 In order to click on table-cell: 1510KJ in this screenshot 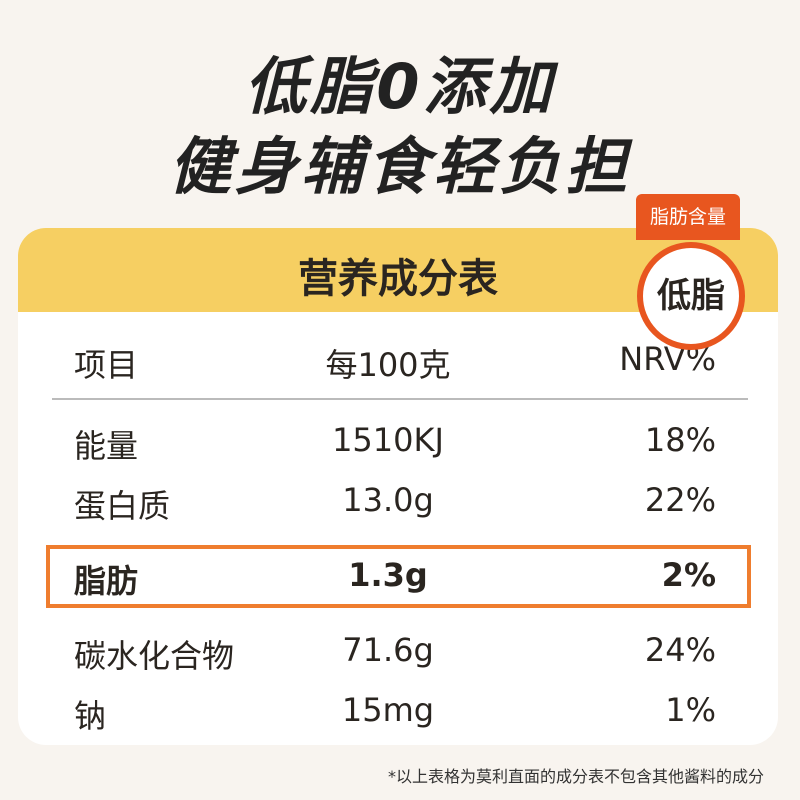, I will do `click(388, 440)`.